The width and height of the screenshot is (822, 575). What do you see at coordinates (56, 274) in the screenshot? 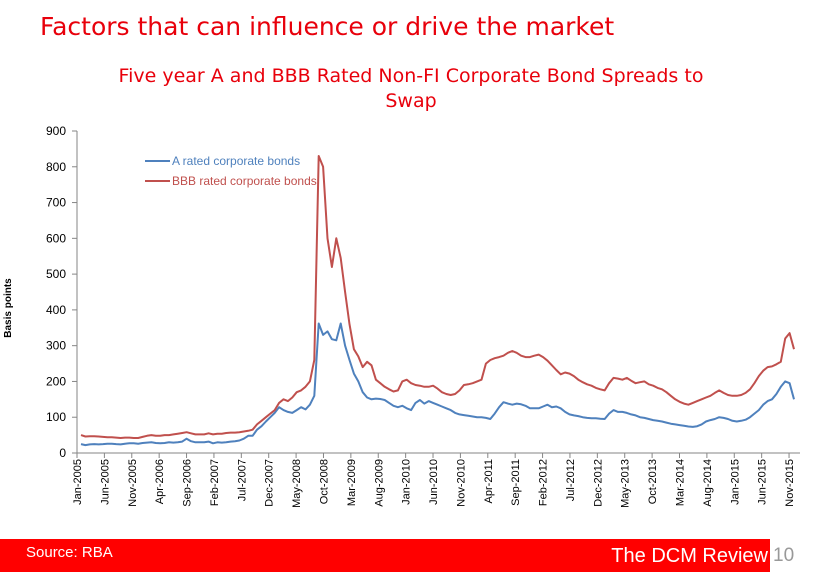
I see `y-tick-label: 500` at bounding box center [56, 274].